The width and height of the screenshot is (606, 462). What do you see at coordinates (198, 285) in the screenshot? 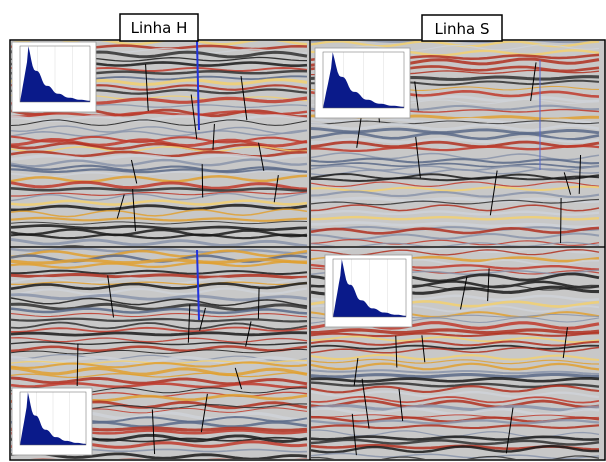
I see `well-log` at bounding box center [198, 285].